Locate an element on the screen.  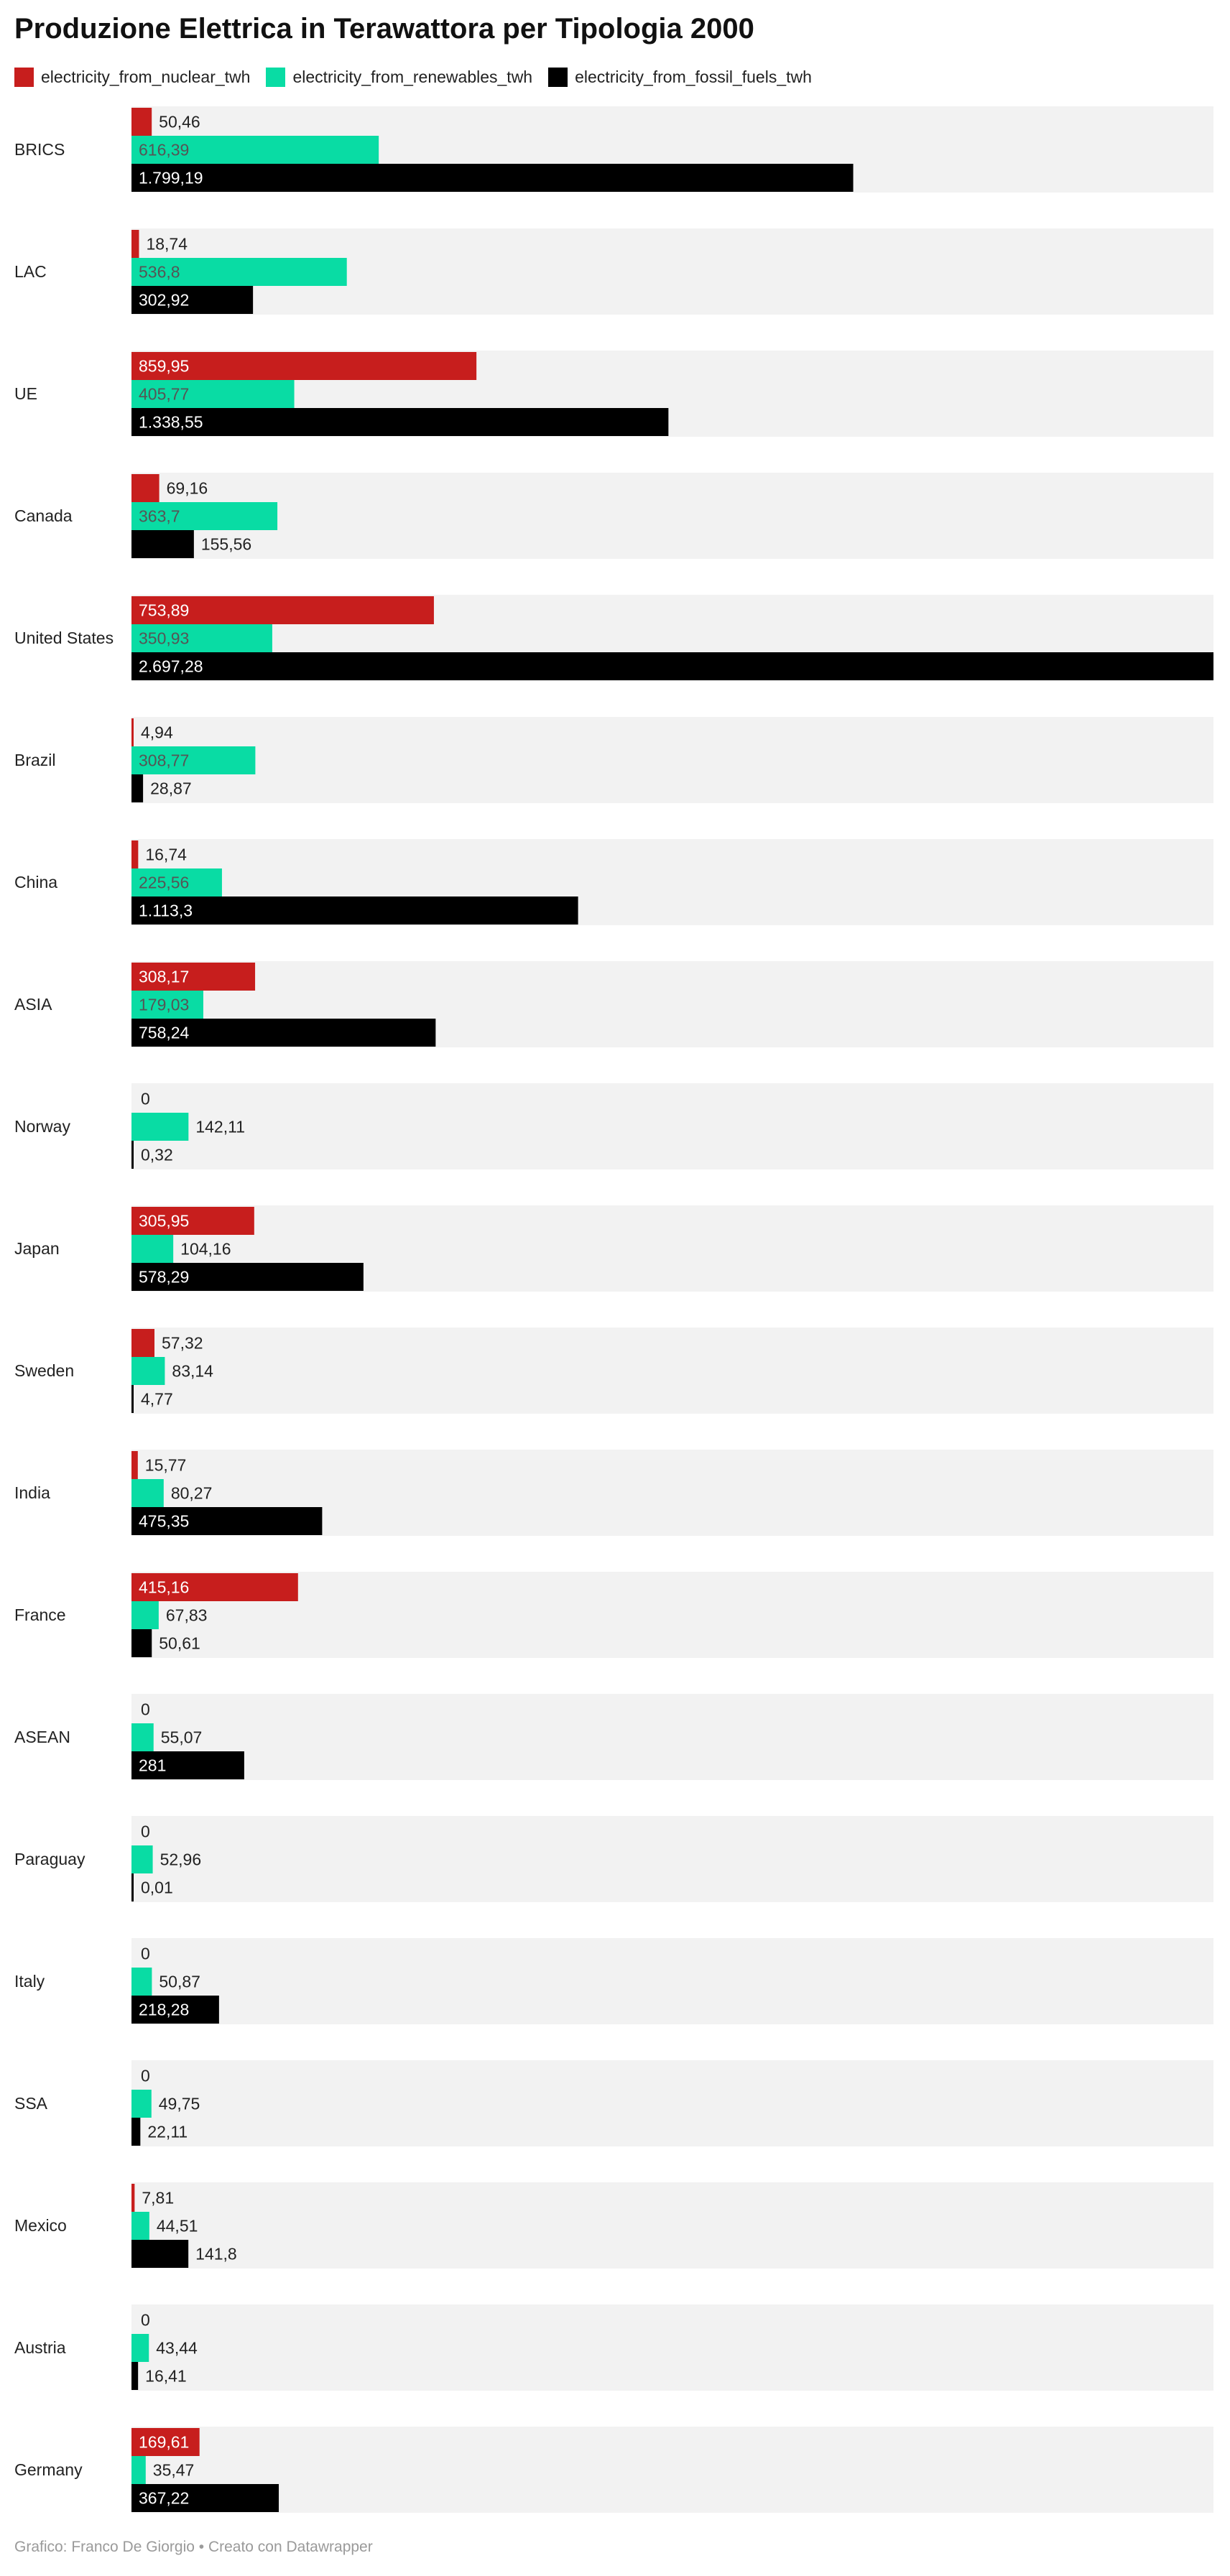
category-label: Canada is located at coordinates (43, 515).